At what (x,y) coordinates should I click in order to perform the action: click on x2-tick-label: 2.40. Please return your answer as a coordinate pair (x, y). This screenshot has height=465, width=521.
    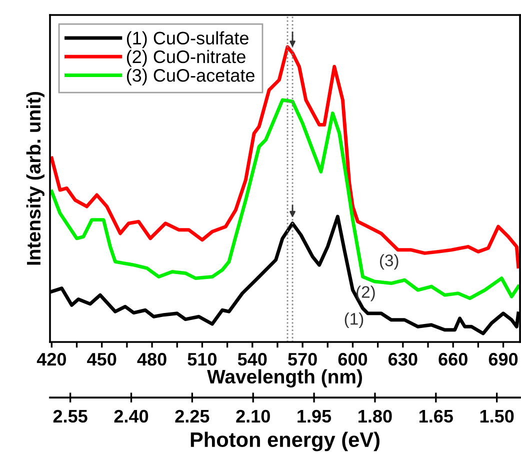
    Looking at the image, I should click on (131, 416).